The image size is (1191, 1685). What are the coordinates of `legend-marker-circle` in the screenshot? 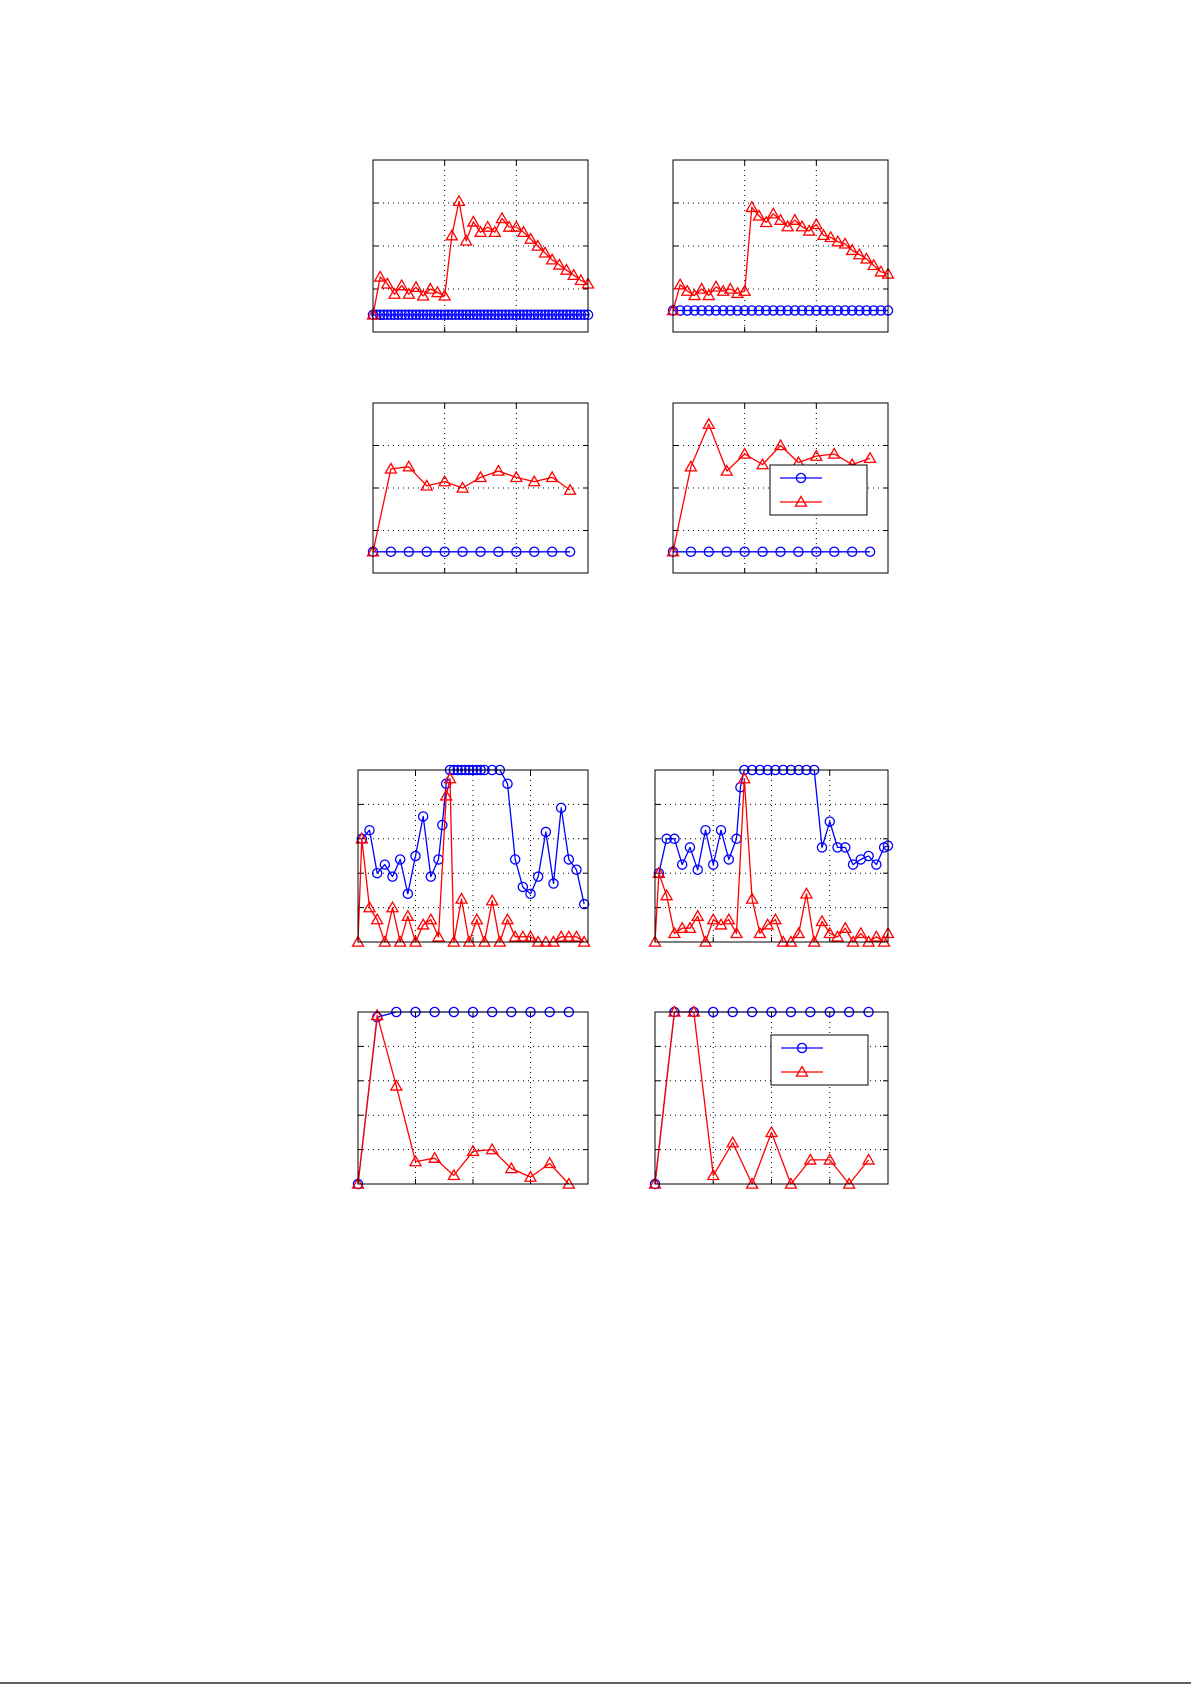 It's located at (801, 478).